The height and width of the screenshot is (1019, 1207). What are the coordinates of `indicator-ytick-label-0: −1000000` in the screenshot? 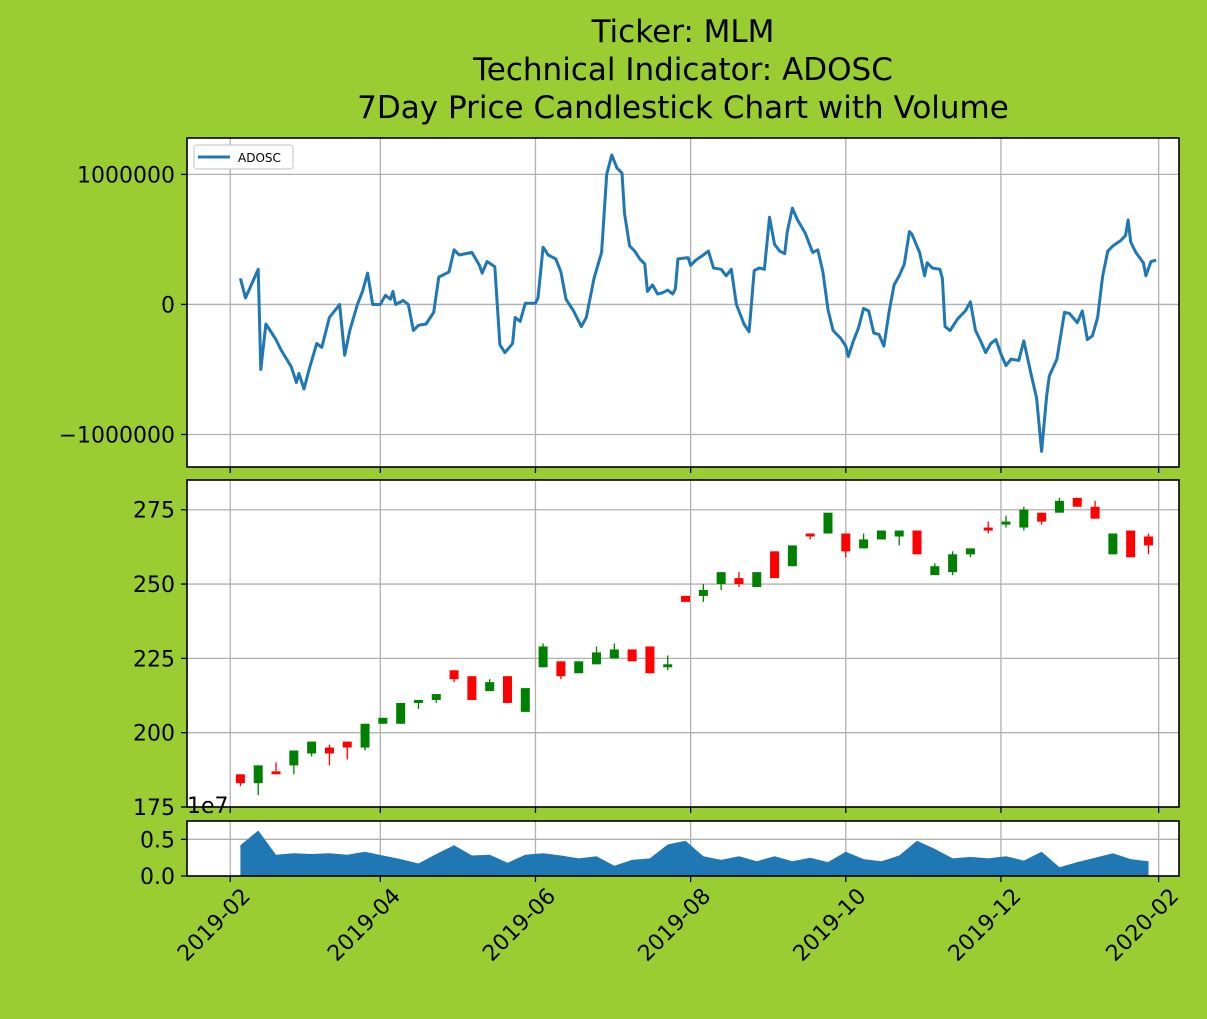 It's located at (117, 435).